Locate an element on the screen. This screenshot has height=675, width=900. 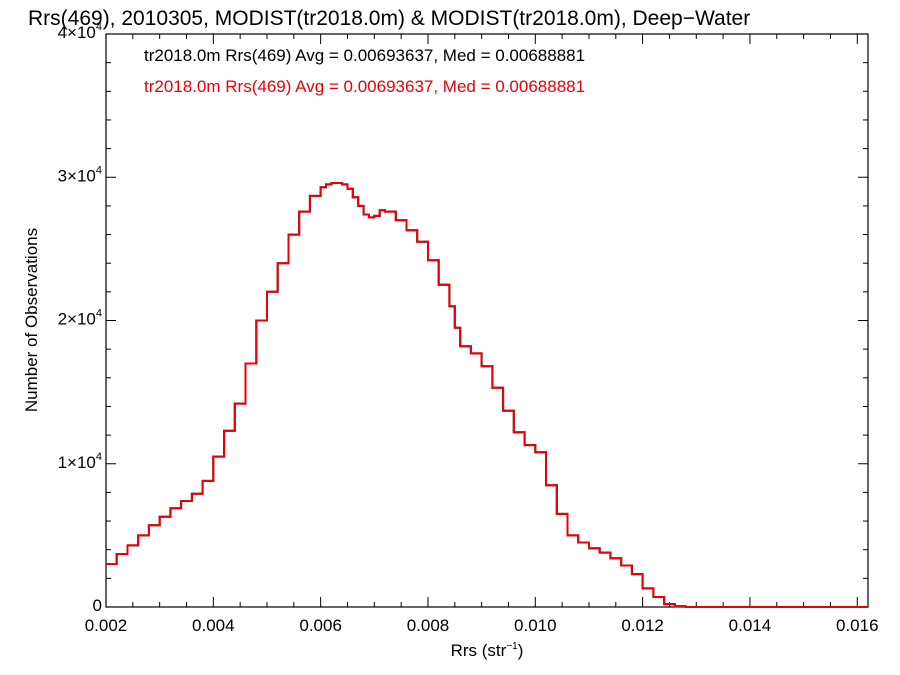
x-tick-label: 0.006 is located at coordinates (320, 625).